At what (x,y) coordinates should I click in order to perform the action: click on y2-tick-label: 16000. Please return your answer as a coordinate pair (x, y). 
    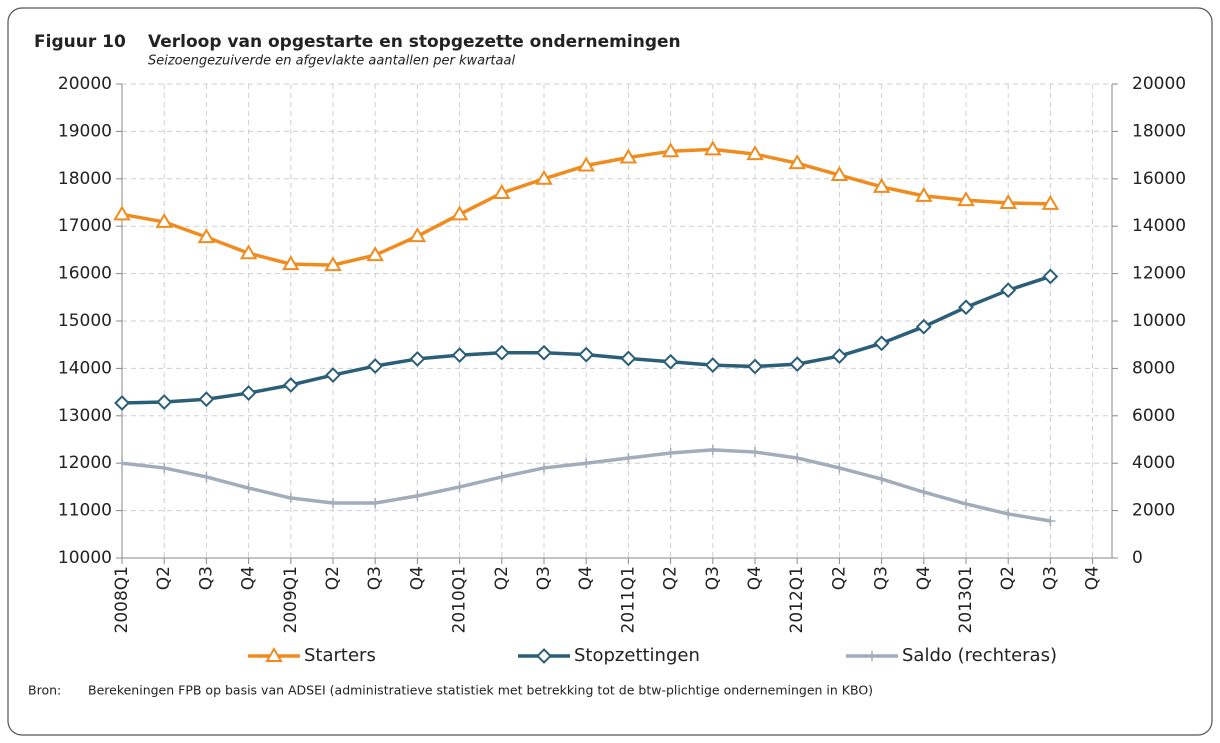
    Looking at the image, I should click on (1159, 179).